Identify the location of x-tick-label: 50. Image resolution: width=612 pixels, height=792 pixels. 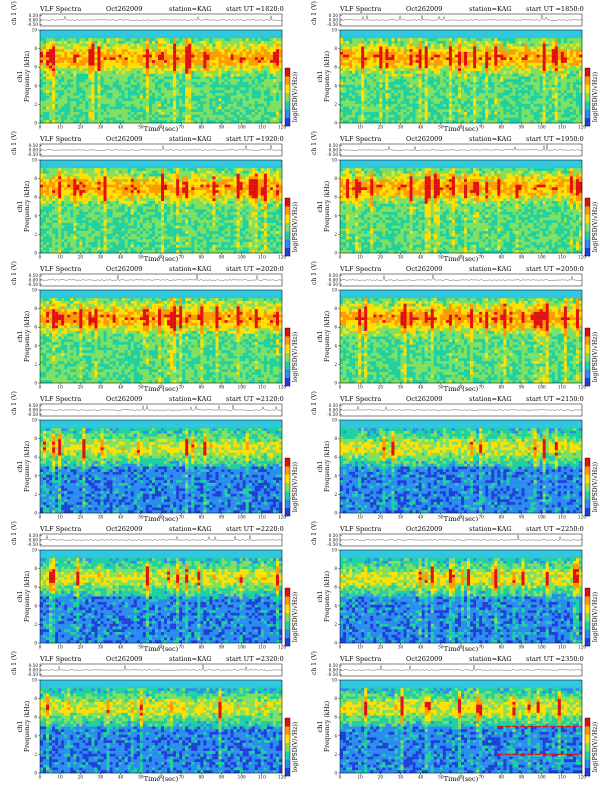
(141, 517).